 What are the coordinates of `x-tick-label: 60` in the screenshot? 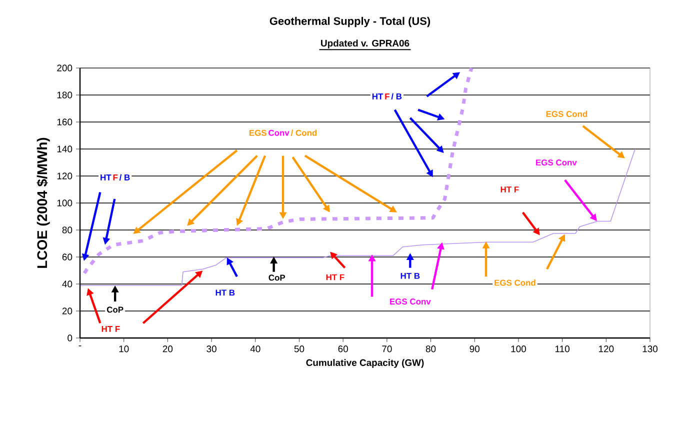 It's located at (343, 349).